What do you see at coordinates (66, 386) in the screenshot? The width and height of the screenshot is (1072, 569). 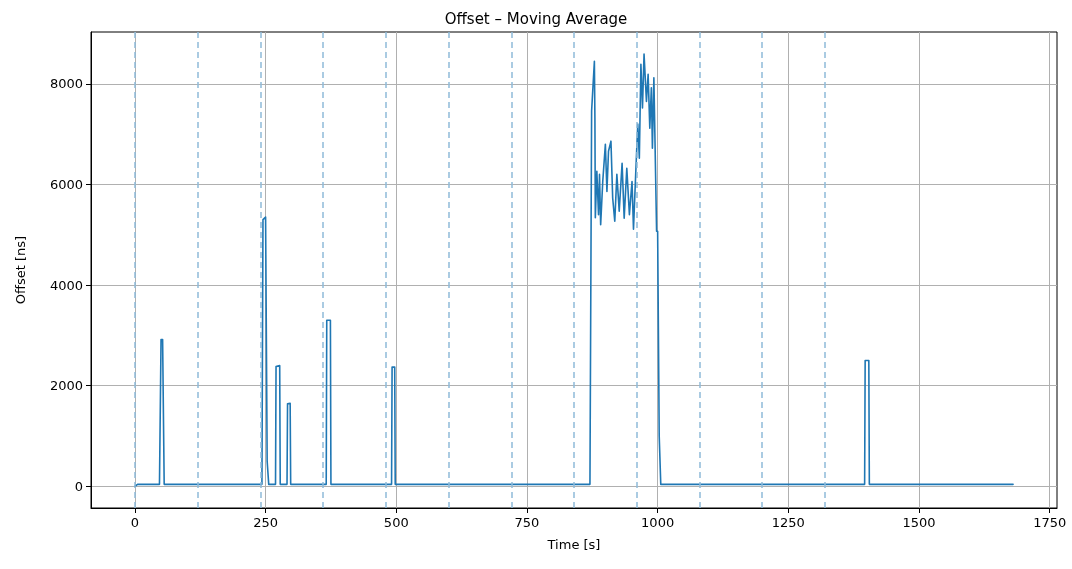 I see `y-tick-label: 2000` at bounding box center [66, 386].